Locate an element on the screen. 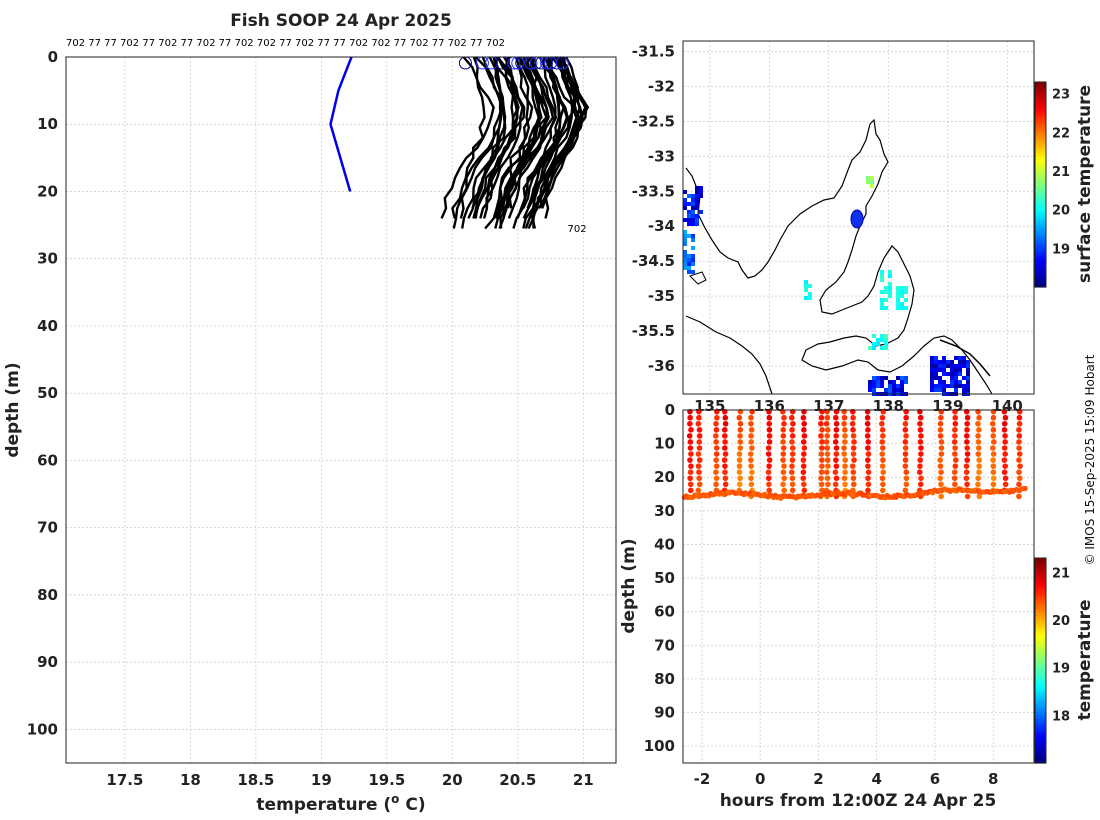 This screenshot has width=1100, height=820. y-tick-label: 20 is located at coordinates (664, 477).